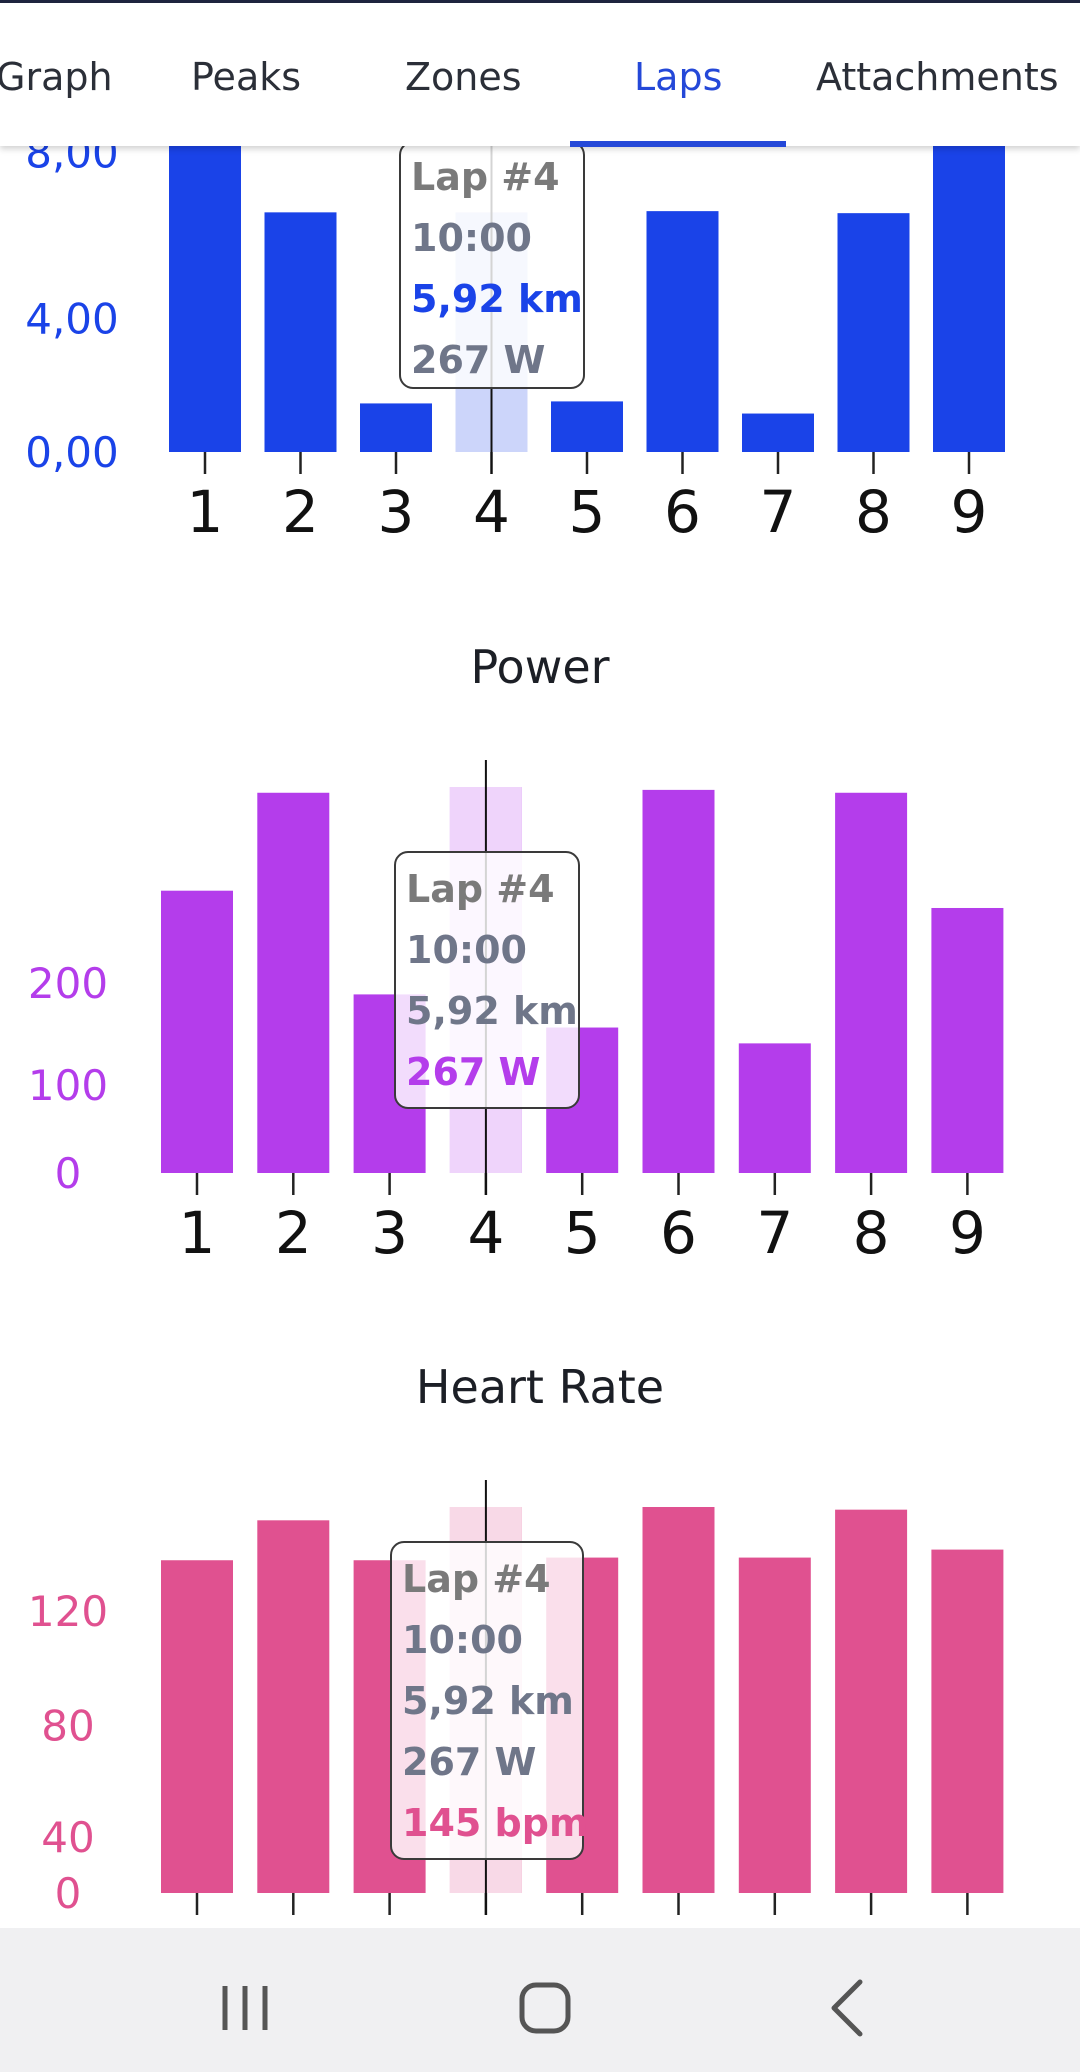 The height and width of the screenshot is (2072, 1080). Describe the element at coordinates (245, 2008) in the screenshot. I see `recent-apps-icon` at that location.